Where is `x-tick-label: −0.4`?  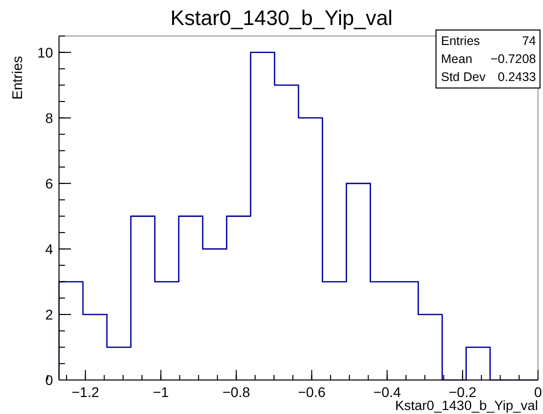 x-tick-label: −0.4 is located at coordinates (387, 392).